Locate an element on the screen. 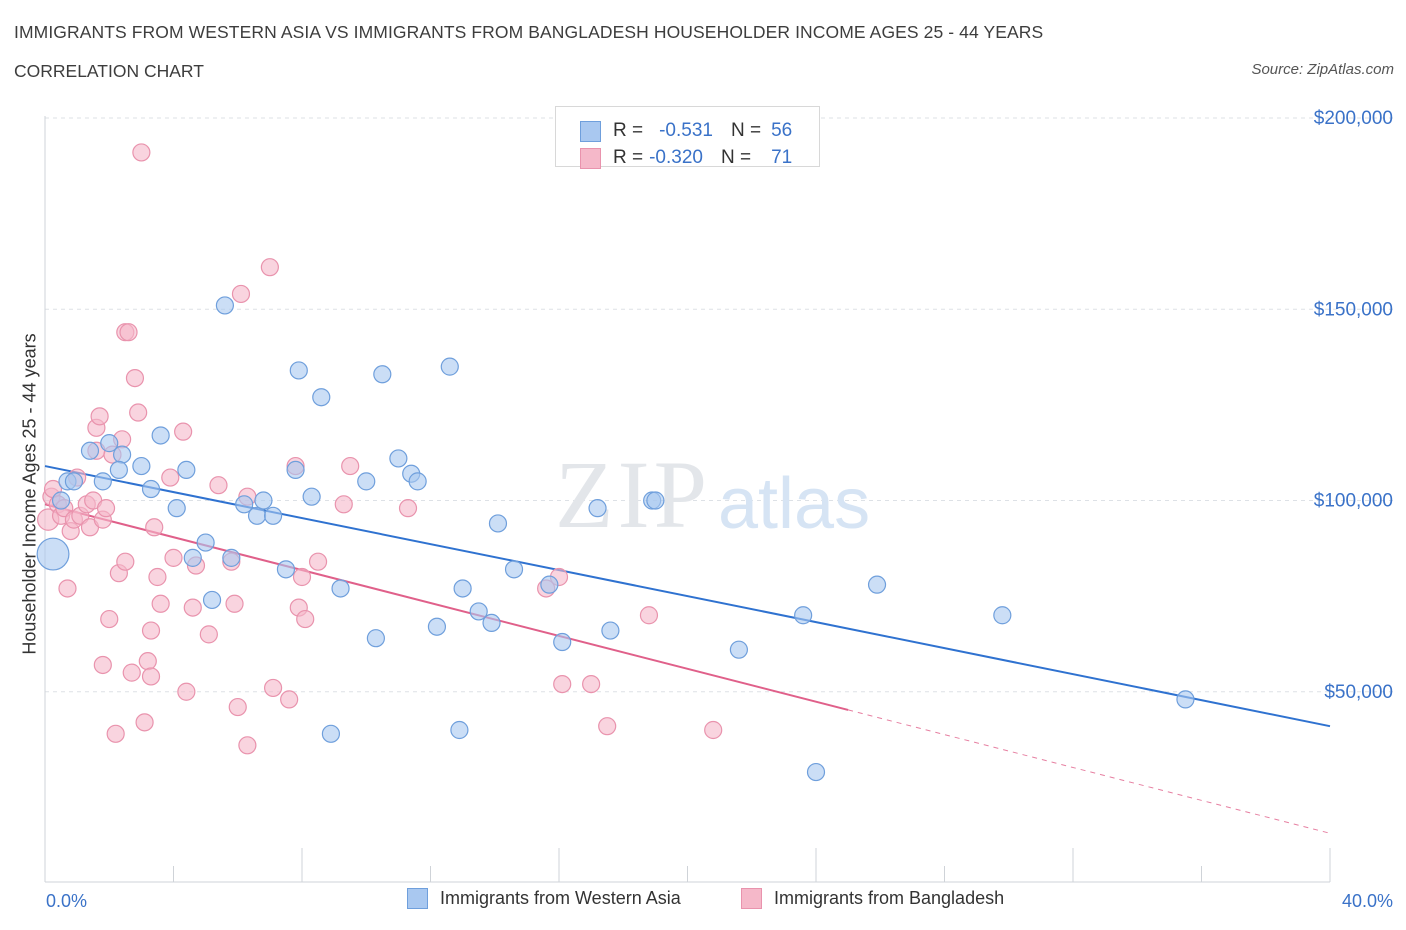  legend-row-western-asia: R = -0.531 N = 56 is located at coordinates (686, 131).